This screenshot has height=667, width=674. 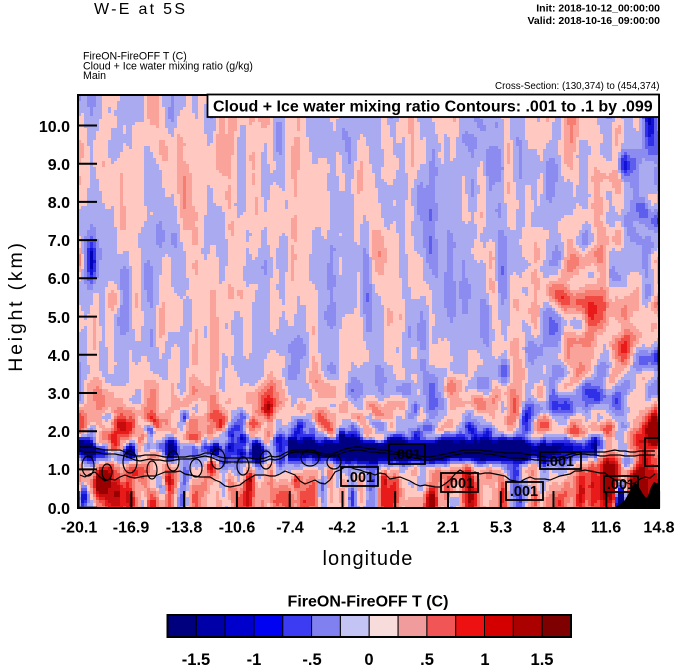 What do you see at coordinates (427, 659) in the screenshot?
I see `svg-text: .5` at bounding box center [427, 659].